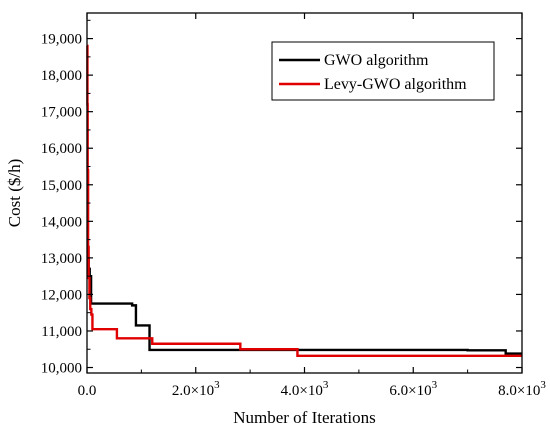  Describe the element at coordinates (376, 60) in the screenshot. I see `legend-label-gwo: GWO algorithm` at that location.